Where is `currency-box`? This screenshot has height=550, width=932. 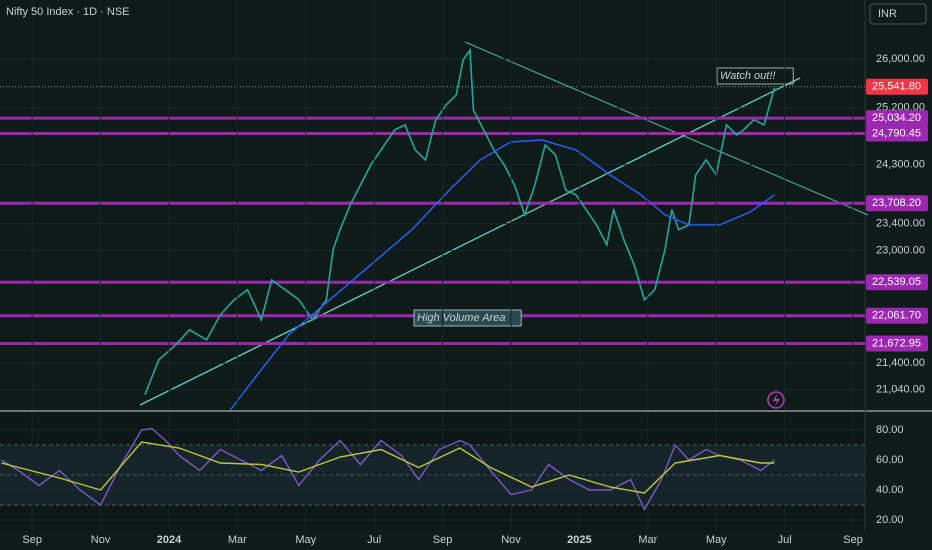 currency-box is located at coordinates (898, 14).